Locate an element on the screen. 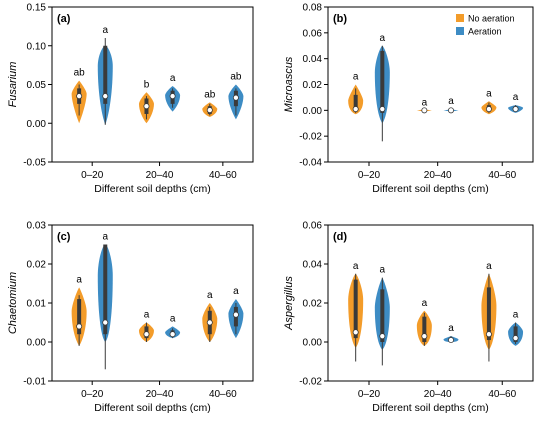 This screenshot has width=550, height=426. panel-label: (d) is located at coordinates (340, 237).